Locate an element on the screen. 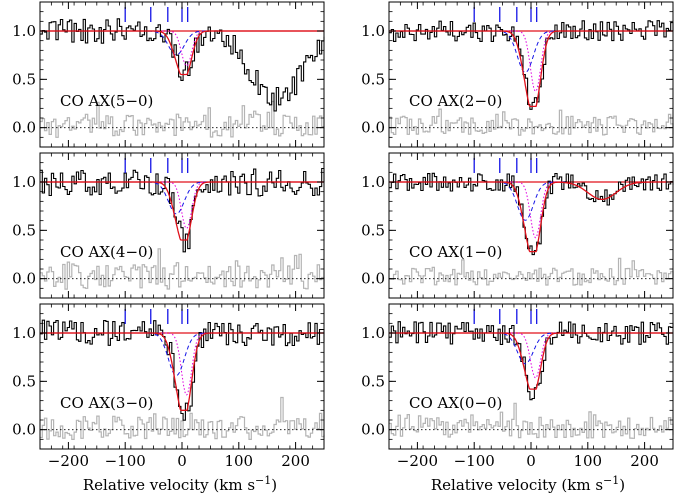 This screenshot has height=497, width=689. panel-1: 0.0 0.5 1.0 CO AX(5−0) is located at coordinates (168, 74).